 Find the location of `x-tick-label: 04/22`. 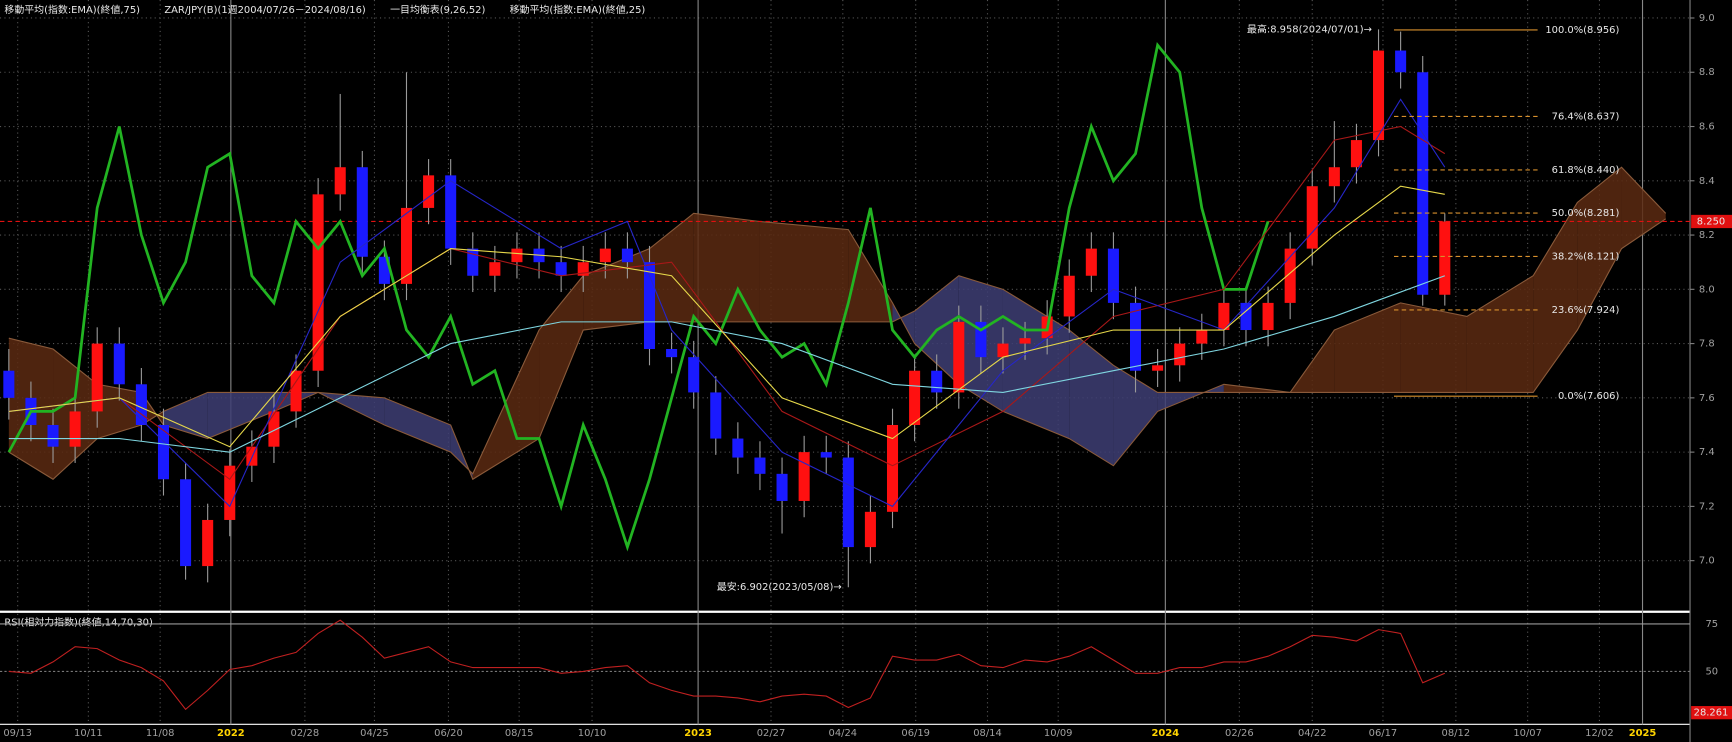

x-tick-label: 04/22 is located at coordinates (1312, 733).